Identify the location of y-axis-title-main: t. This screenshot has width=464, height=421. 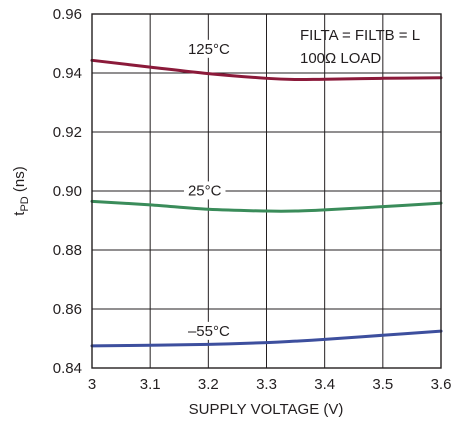
(19, 213).